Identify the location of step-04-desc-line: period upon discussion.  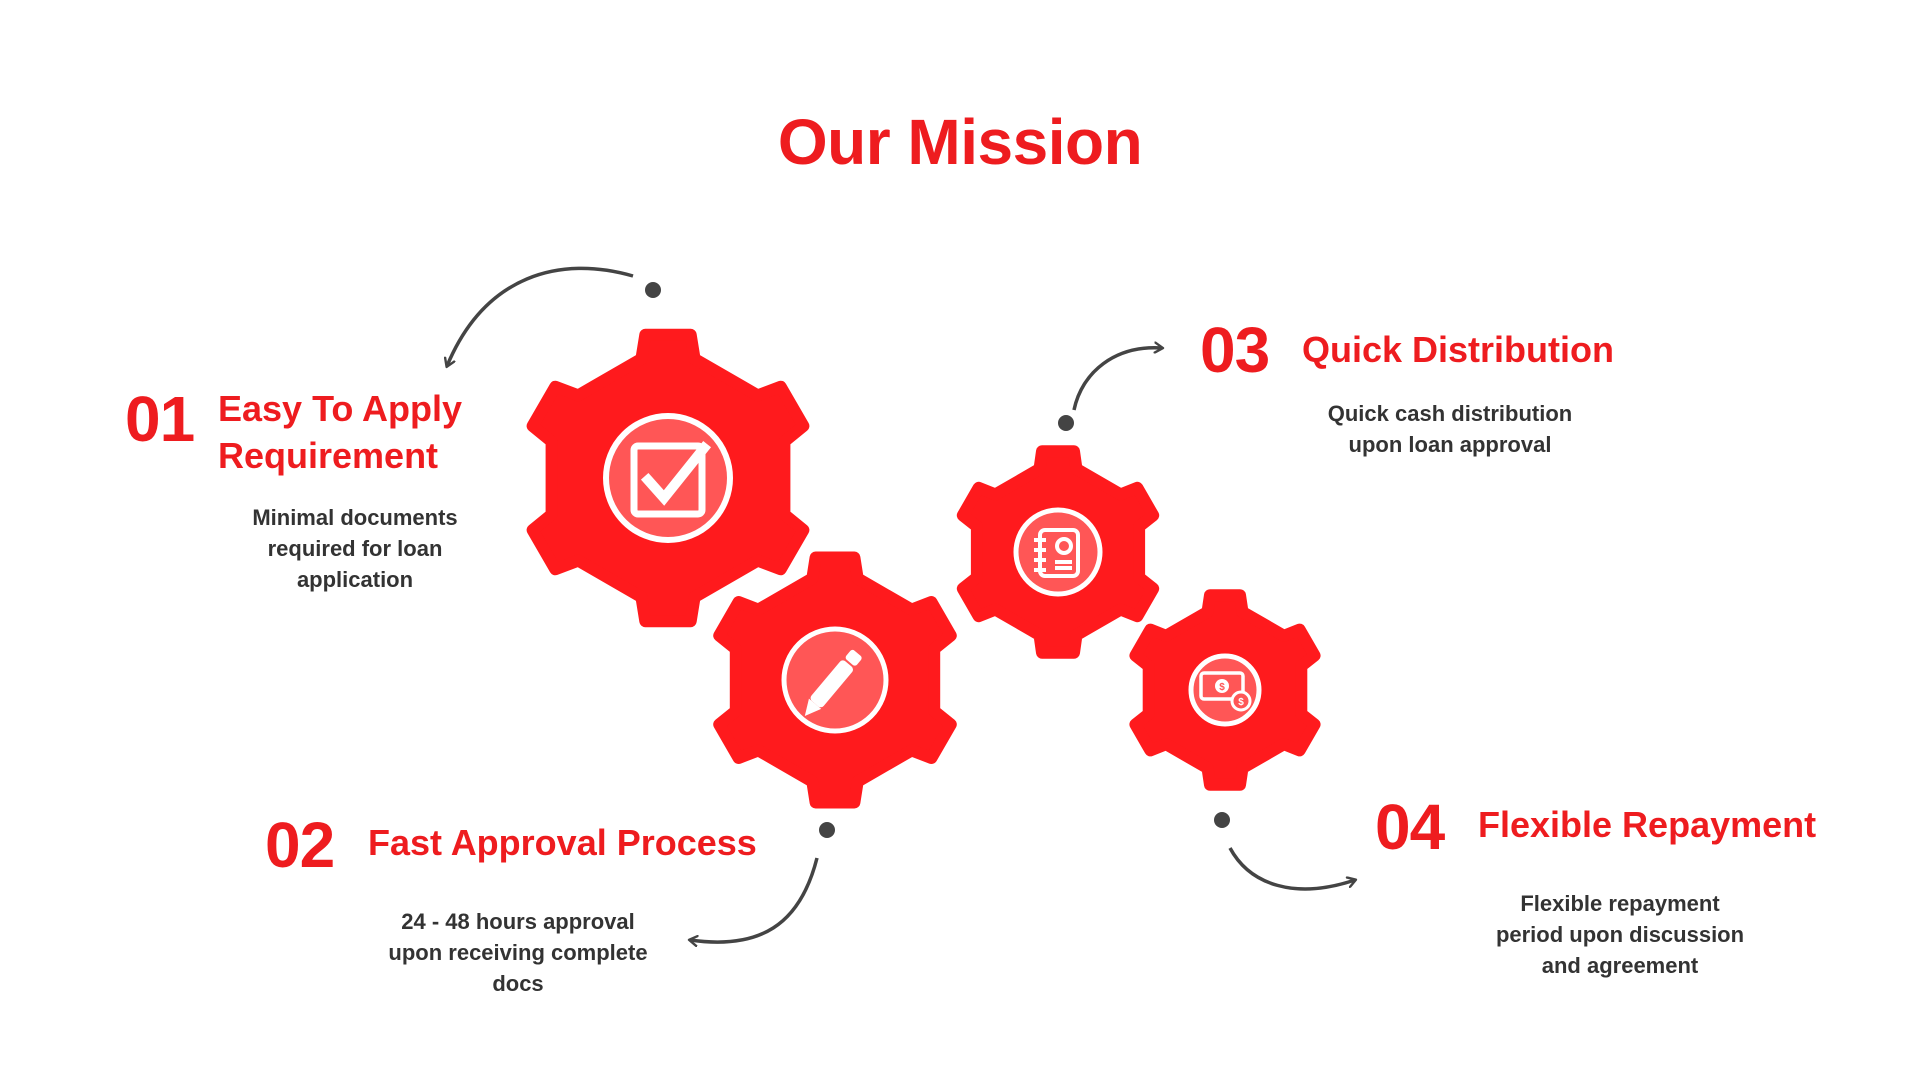
(1620, 934).